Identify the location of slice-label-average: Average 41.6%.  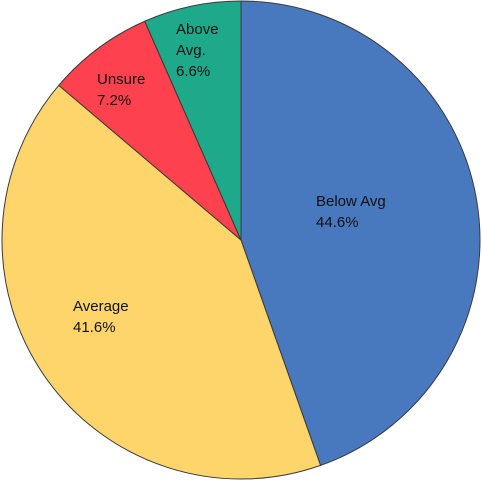
(101, 317).